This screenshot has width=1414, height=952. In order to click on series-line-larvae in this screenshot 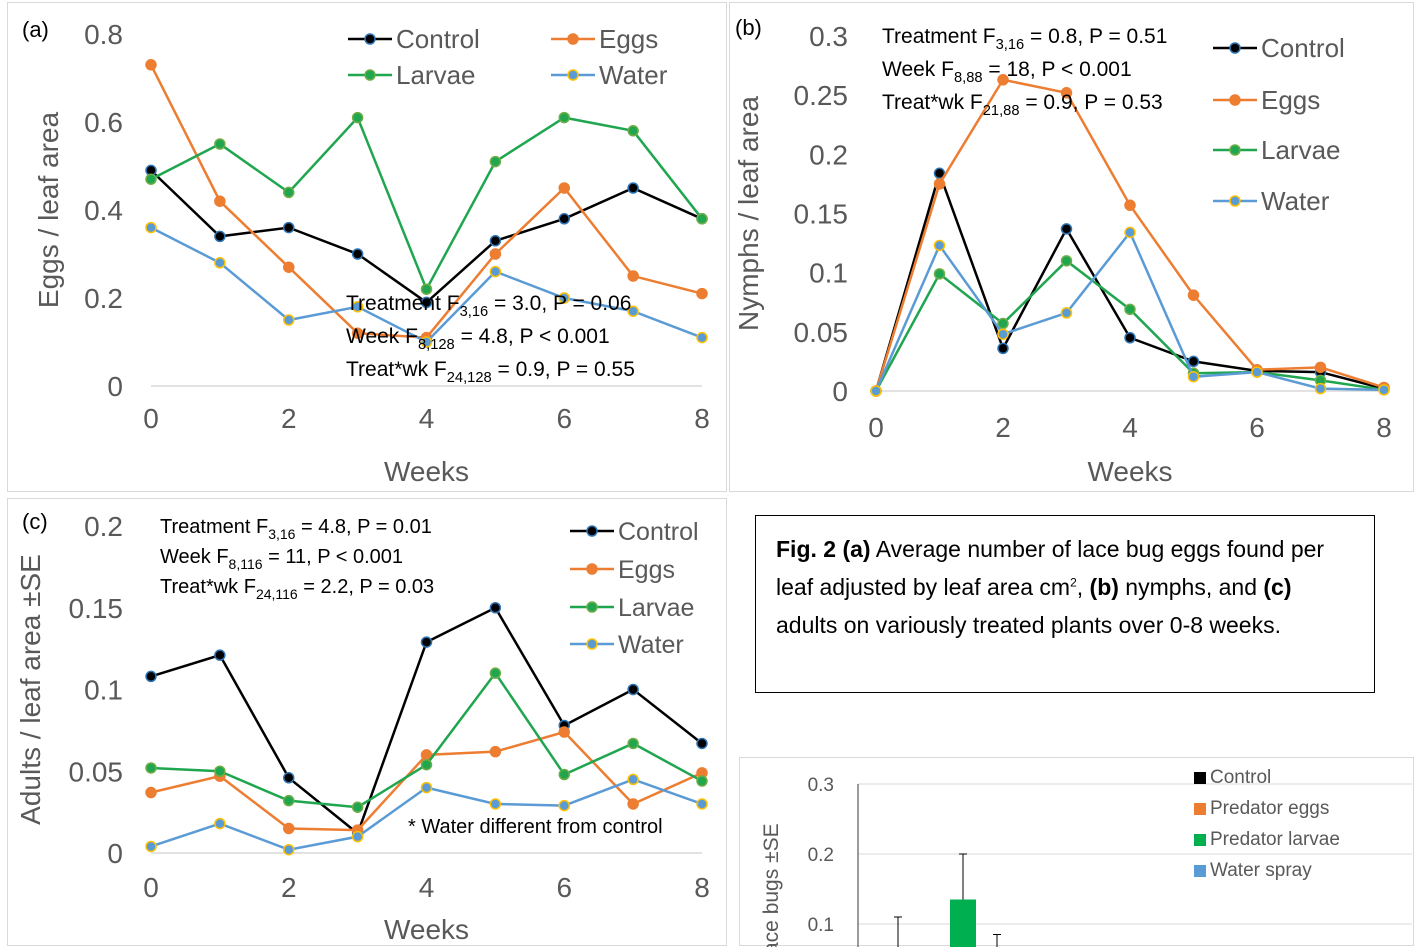, I will do `click(426, 204)`.